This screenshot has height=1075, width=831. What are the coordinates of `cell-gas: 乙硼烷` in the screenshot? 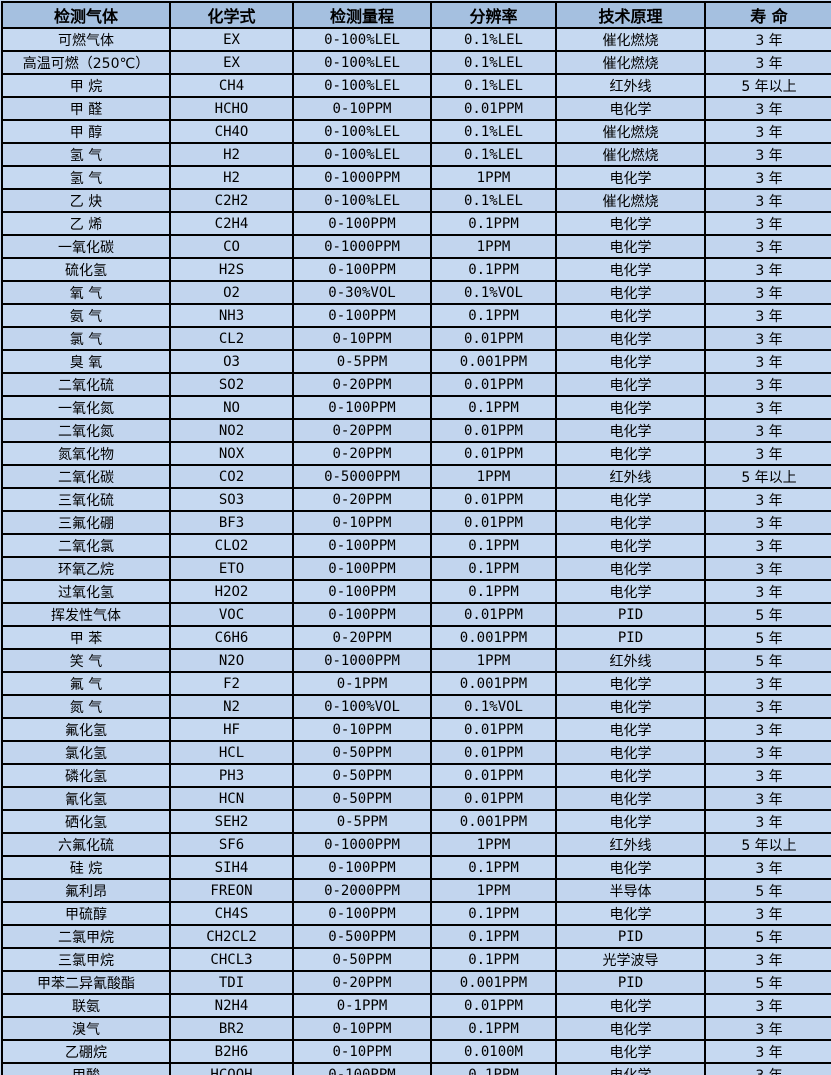 It's located at (86, 1051).